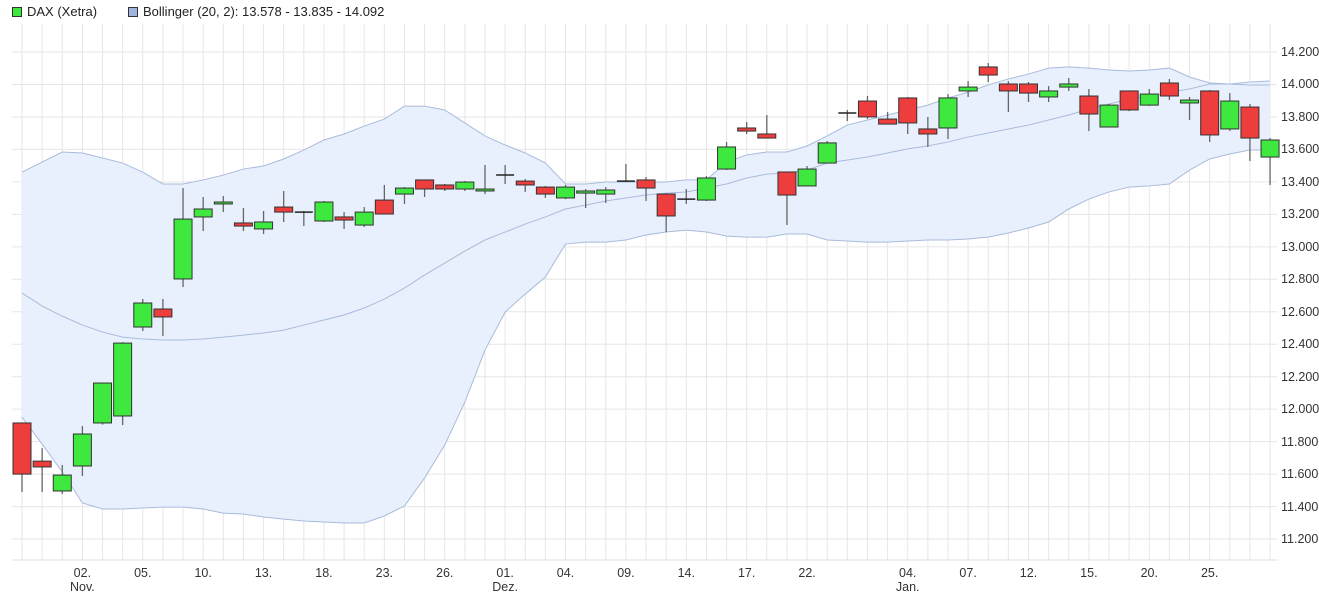 This screenshot has height=602, width=1319. Describe the element at coordinates (907, 580) in the screenshot. I see `x-tick-label: 04. Jan.` at that location.